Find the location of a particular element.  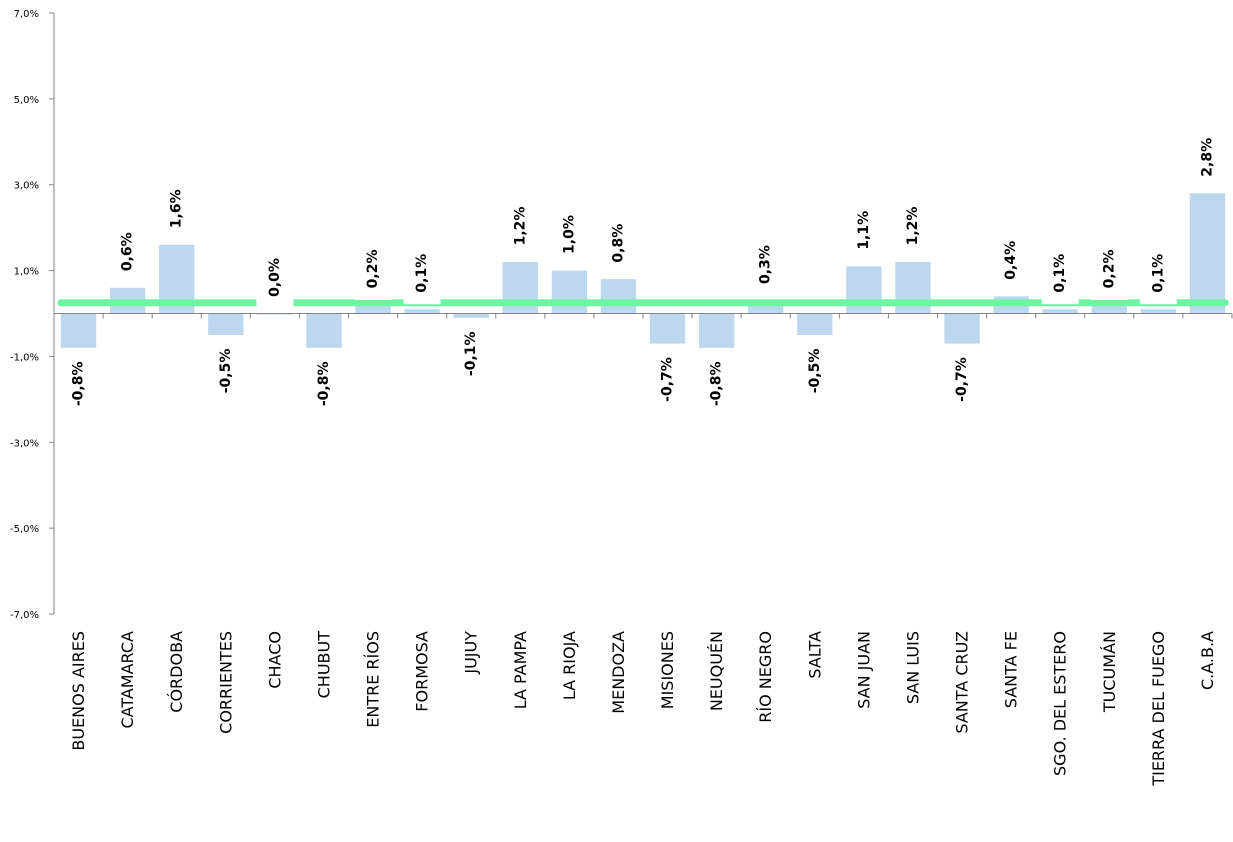

category-label-17: SAN LUIS is located at coordinates (912, 667).